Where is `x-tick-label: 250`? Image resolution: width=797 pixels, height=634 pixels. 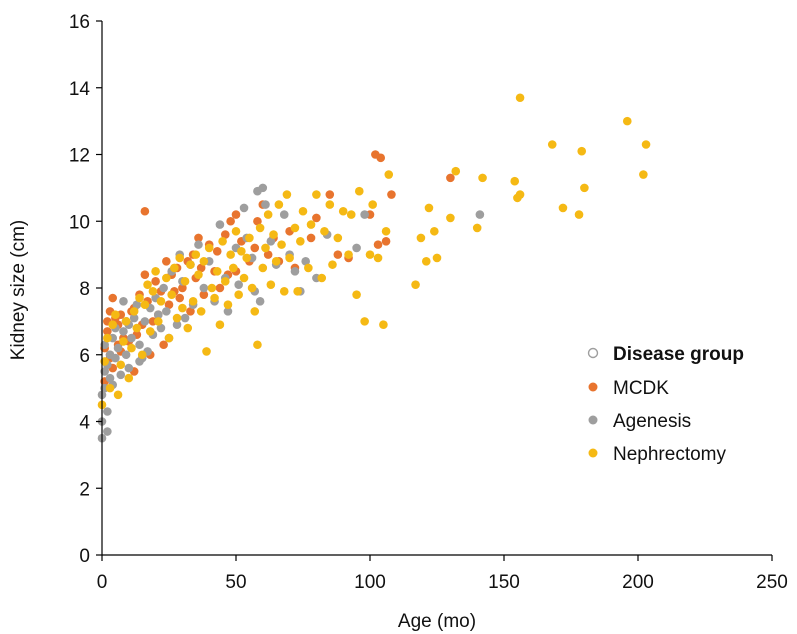
x-tick-label: 250 is located at coordinates (772, 582).